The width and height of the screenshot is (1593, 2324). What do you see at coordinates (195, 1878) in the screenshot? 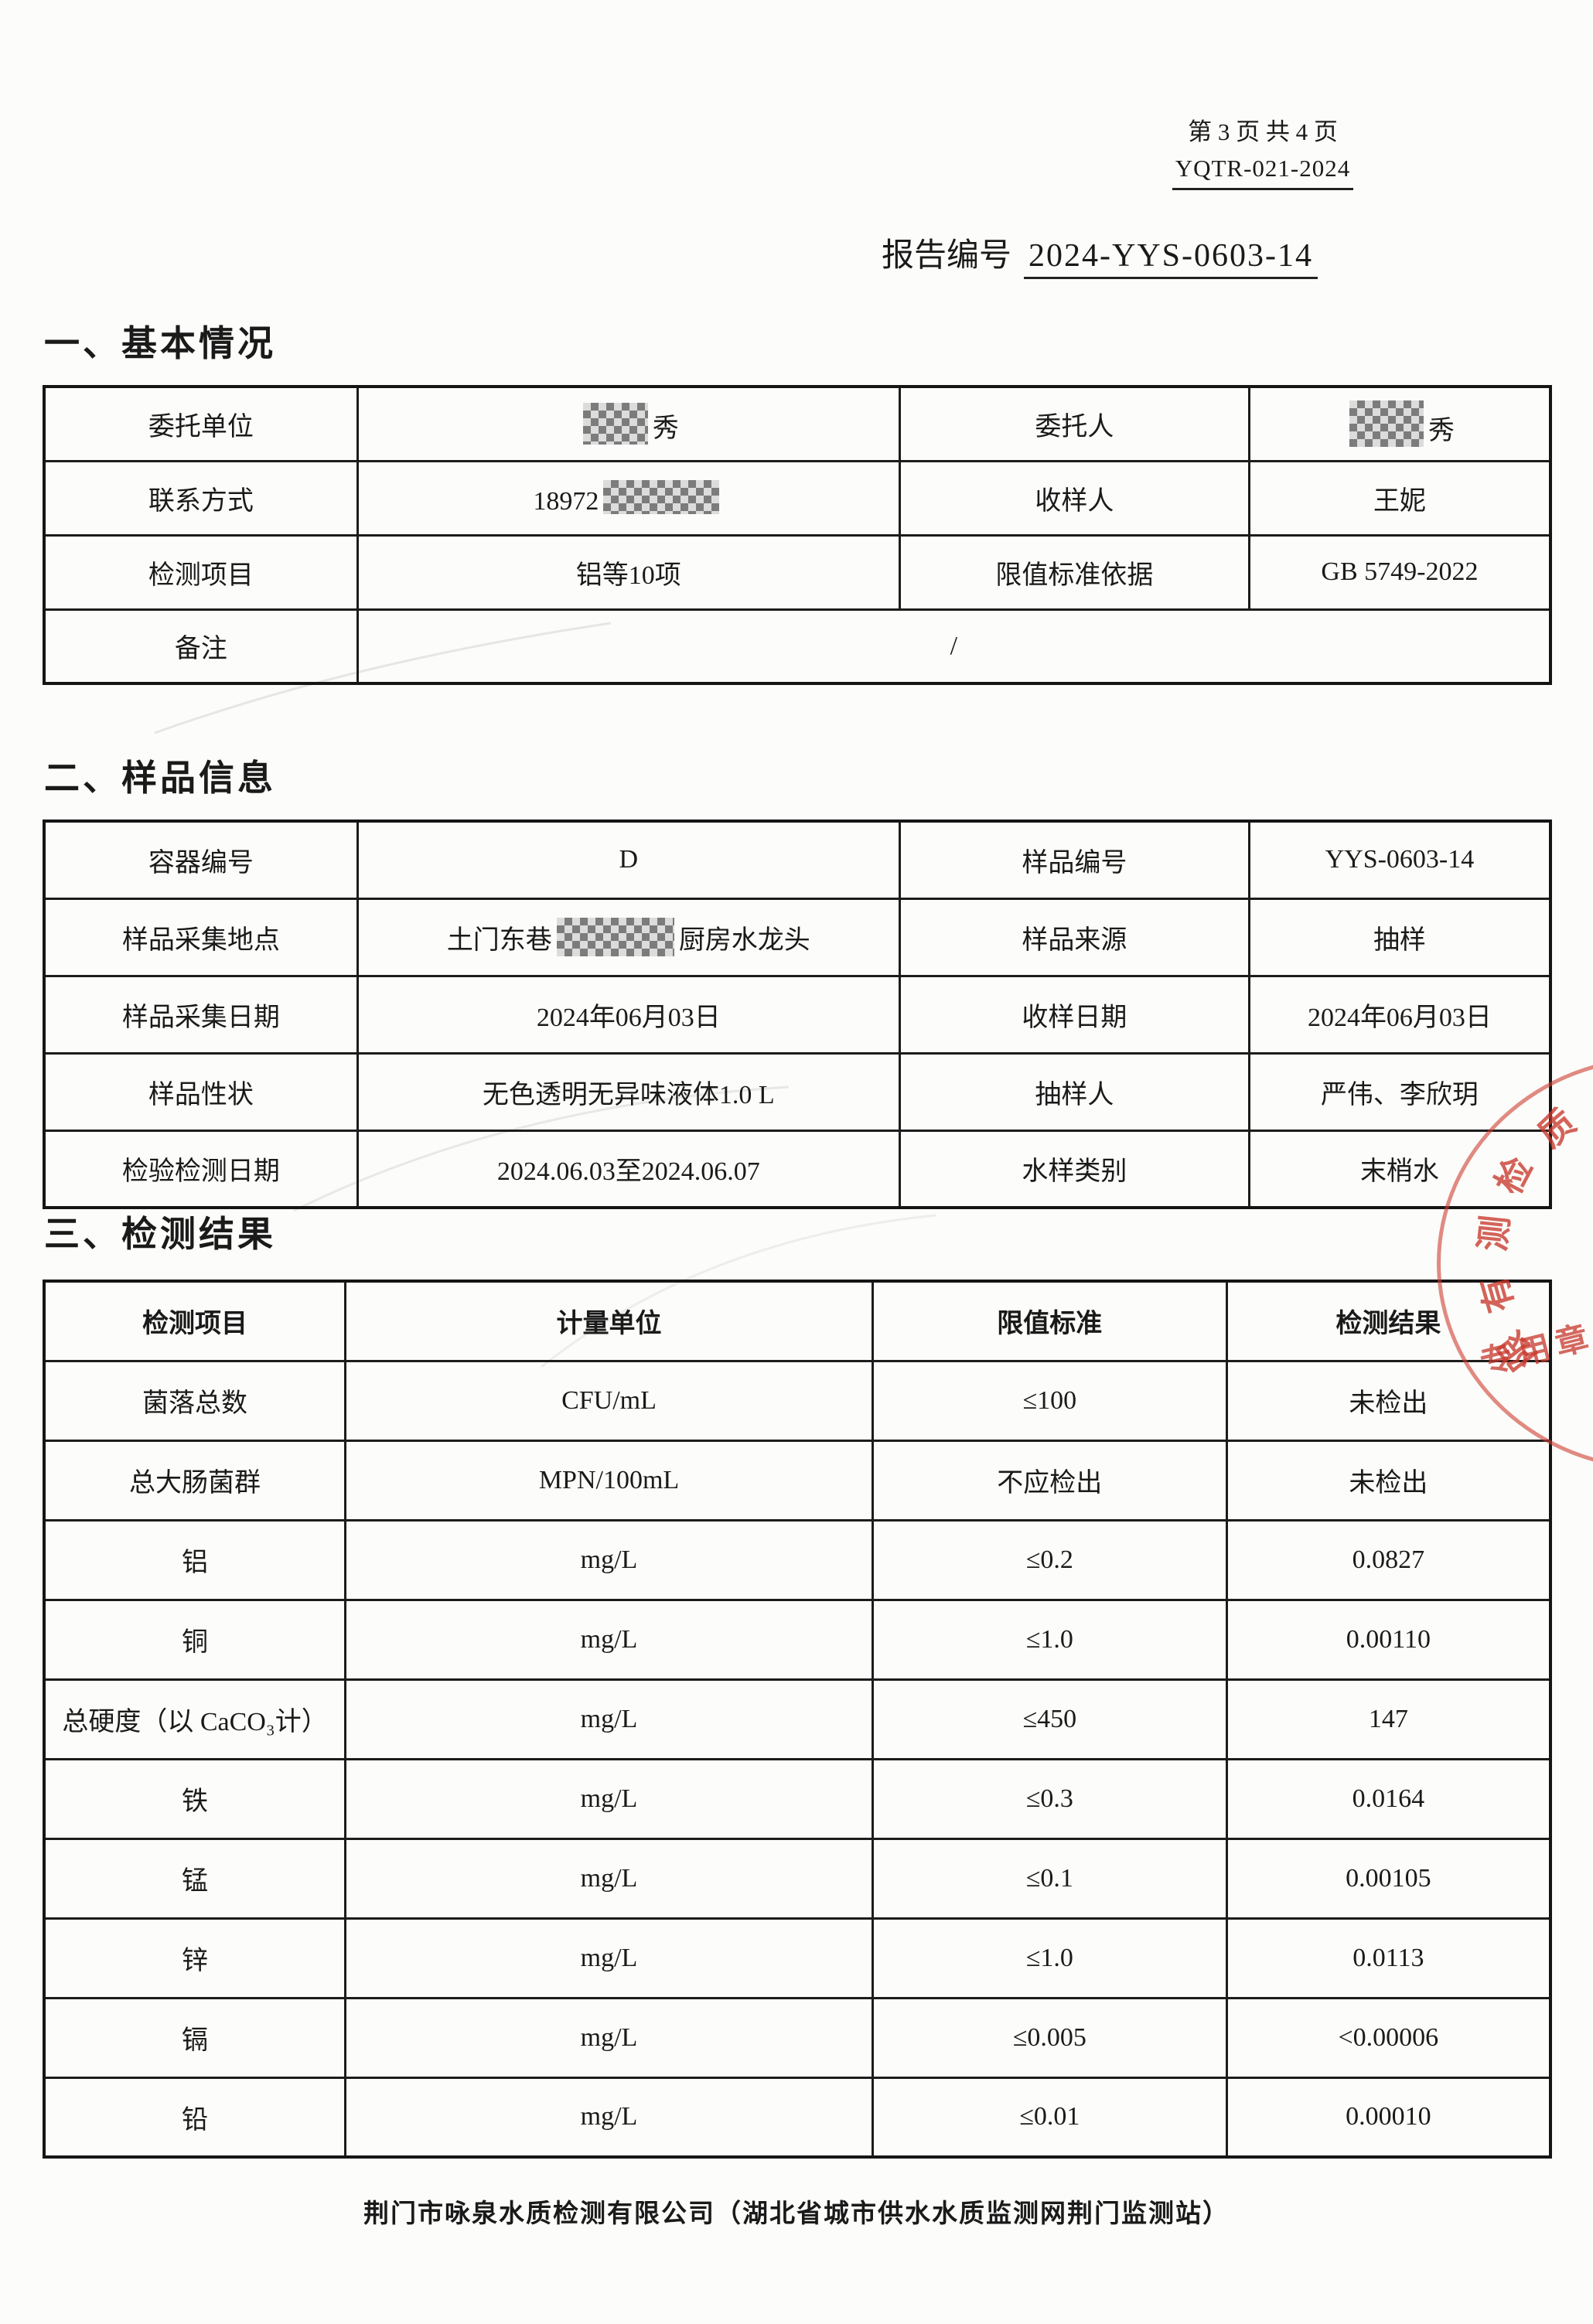
I see `result-item: 锰` at bounding box center [195, 1878].